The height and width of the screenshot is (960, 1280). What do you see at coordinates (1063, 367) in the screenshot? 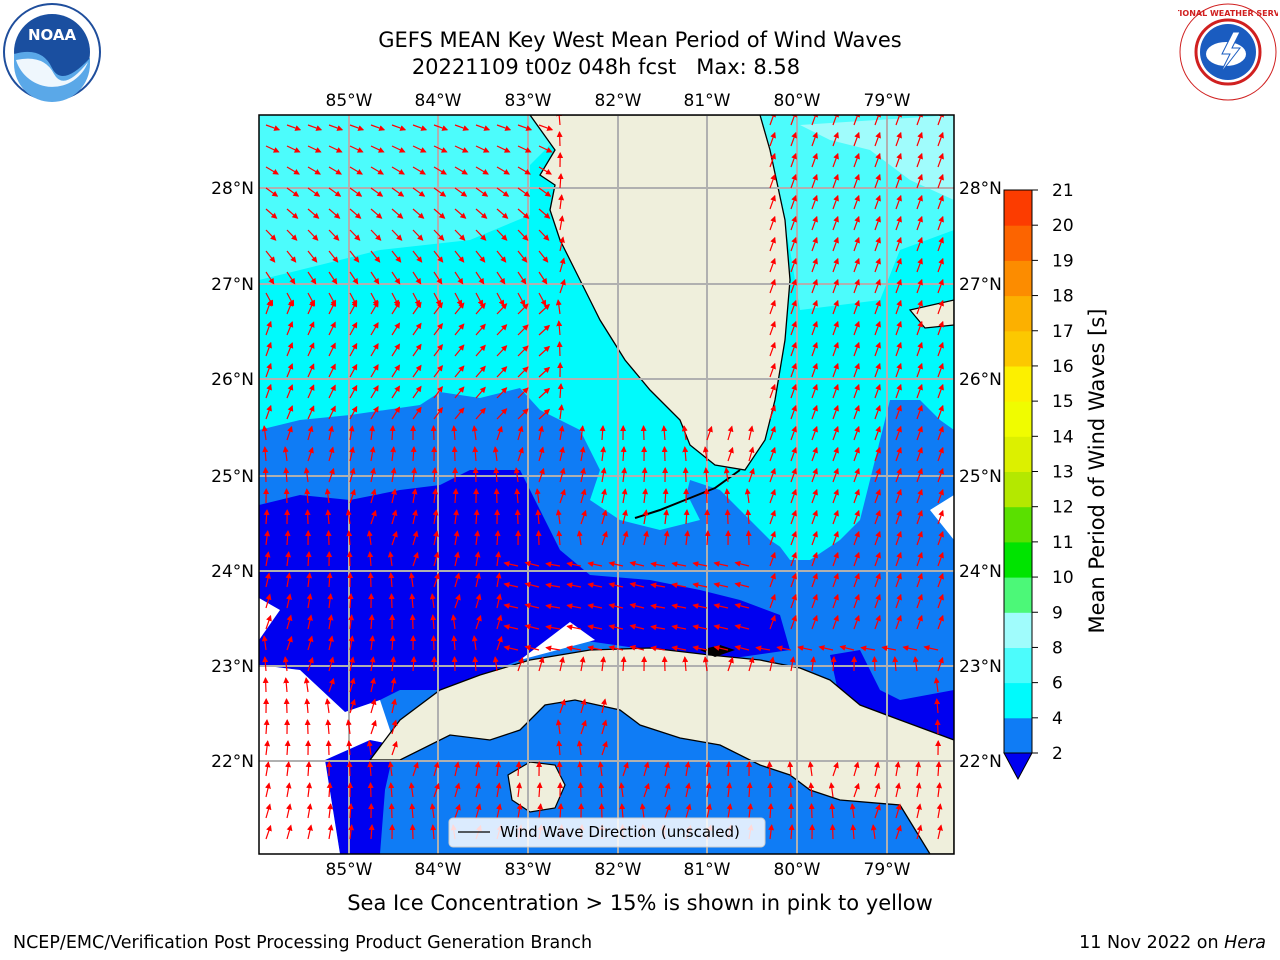
I see `colorbar-tick-label: 16` at bounding box center [1063, 367].